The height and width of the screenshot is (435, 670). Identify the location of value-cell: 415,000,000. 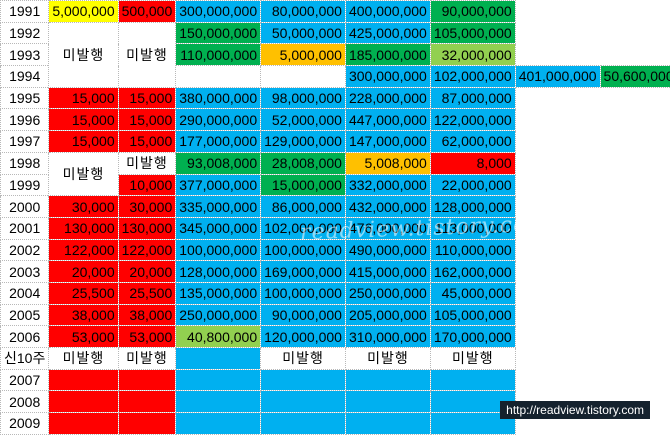
(387, 271).